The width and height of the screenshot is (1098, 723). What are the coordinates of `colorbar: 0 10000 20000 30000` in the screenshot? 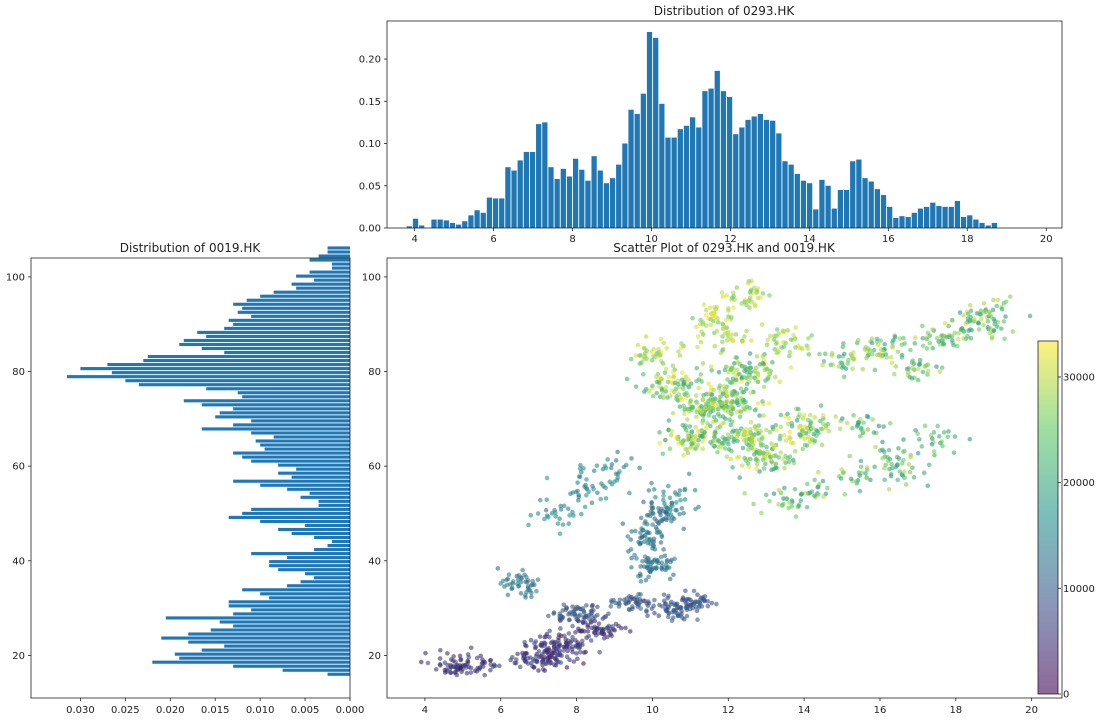 It's located at (1066, 520).